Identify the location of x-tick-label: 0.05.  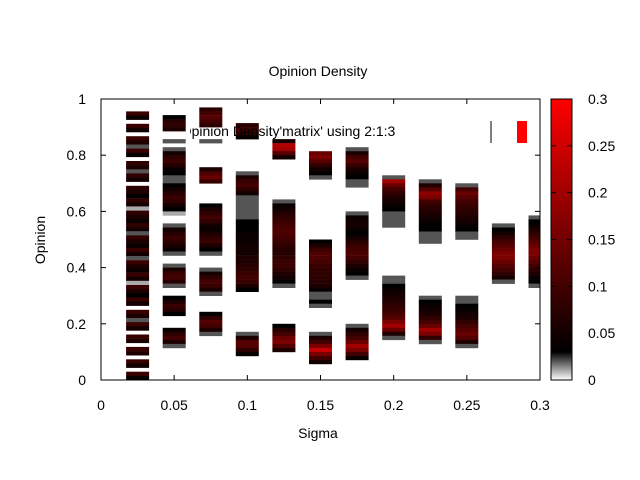
(174, 405).